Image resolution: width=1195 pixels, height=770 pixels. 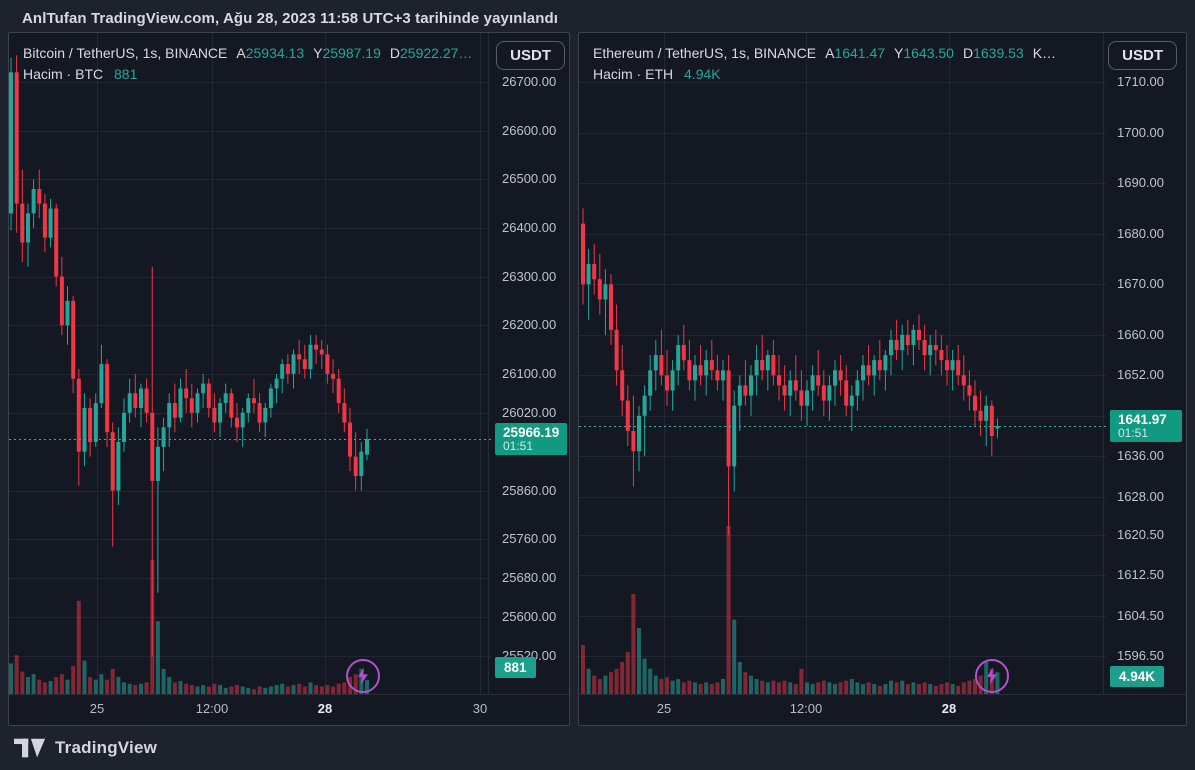 What do you see at coordinates (882, 709) in the screenshot?
I see `time-axis: 25 12:00 28` at bounding box center [882, 709].